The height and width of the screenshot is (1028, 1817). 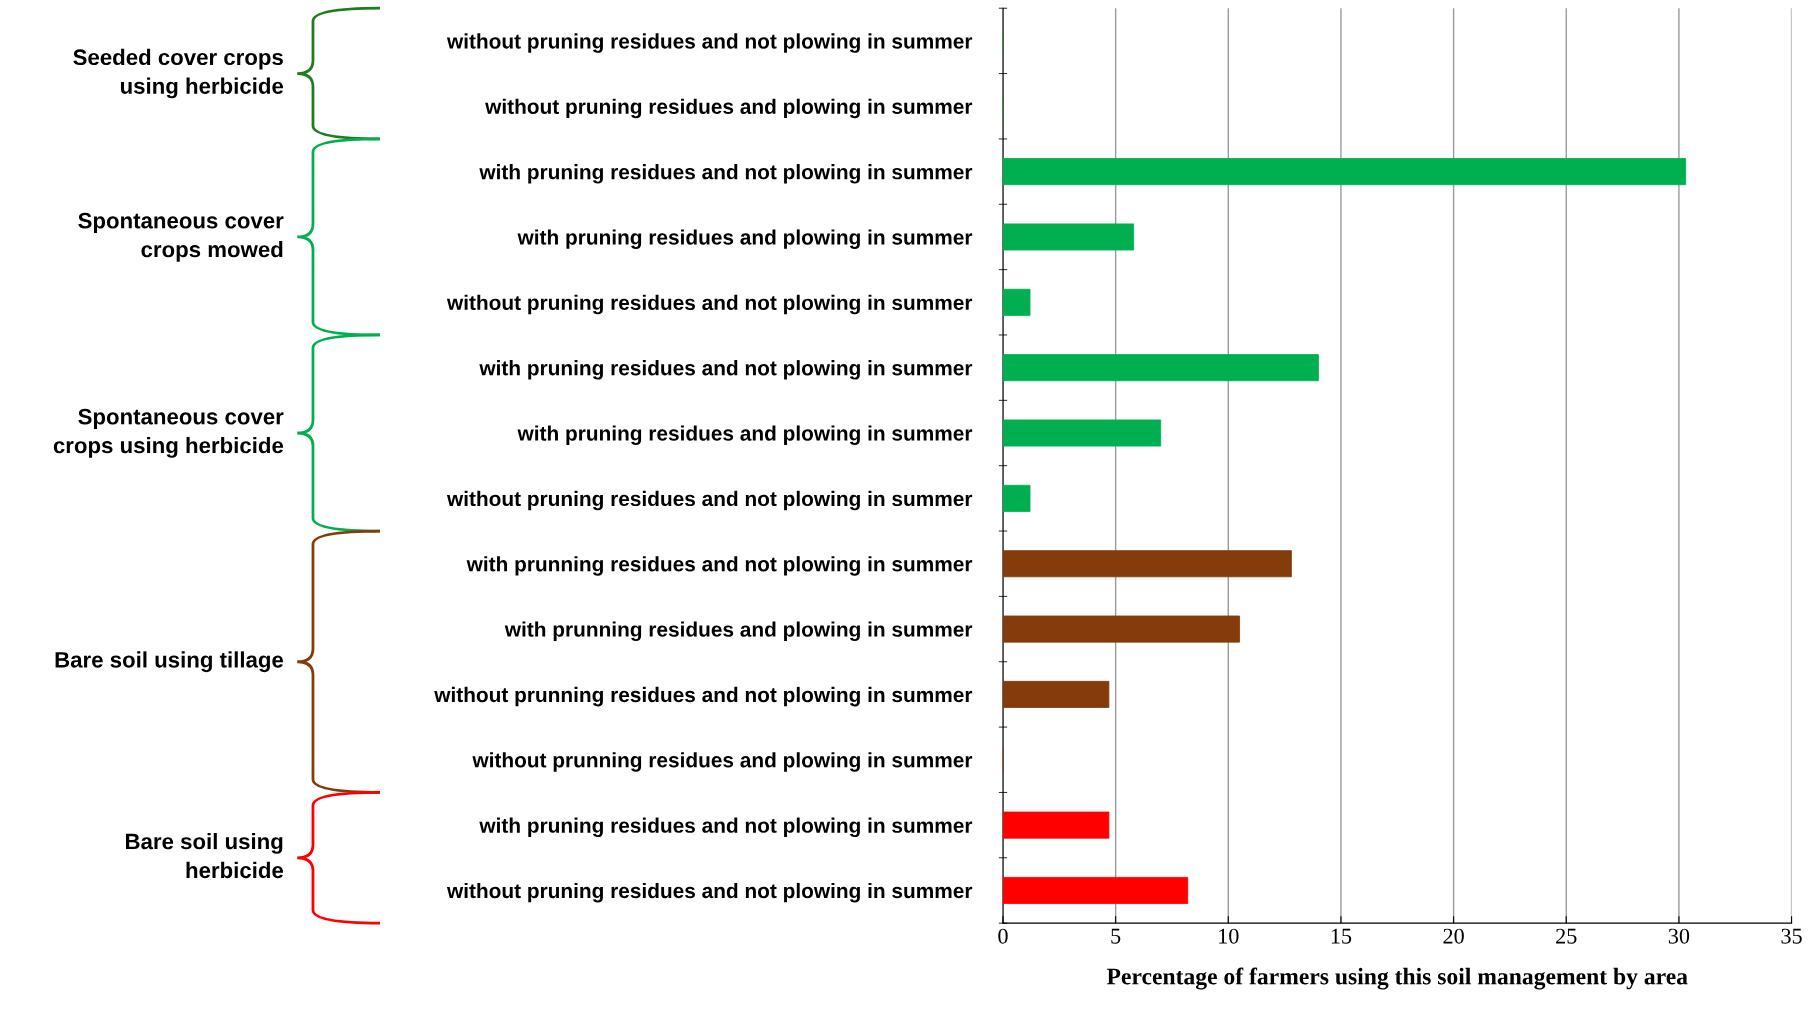 What do you see at coordinates (168, 433) in the screenshot?
I see `text: Spontaneous cover crops using herbicide` at bounding box center [168, 433].